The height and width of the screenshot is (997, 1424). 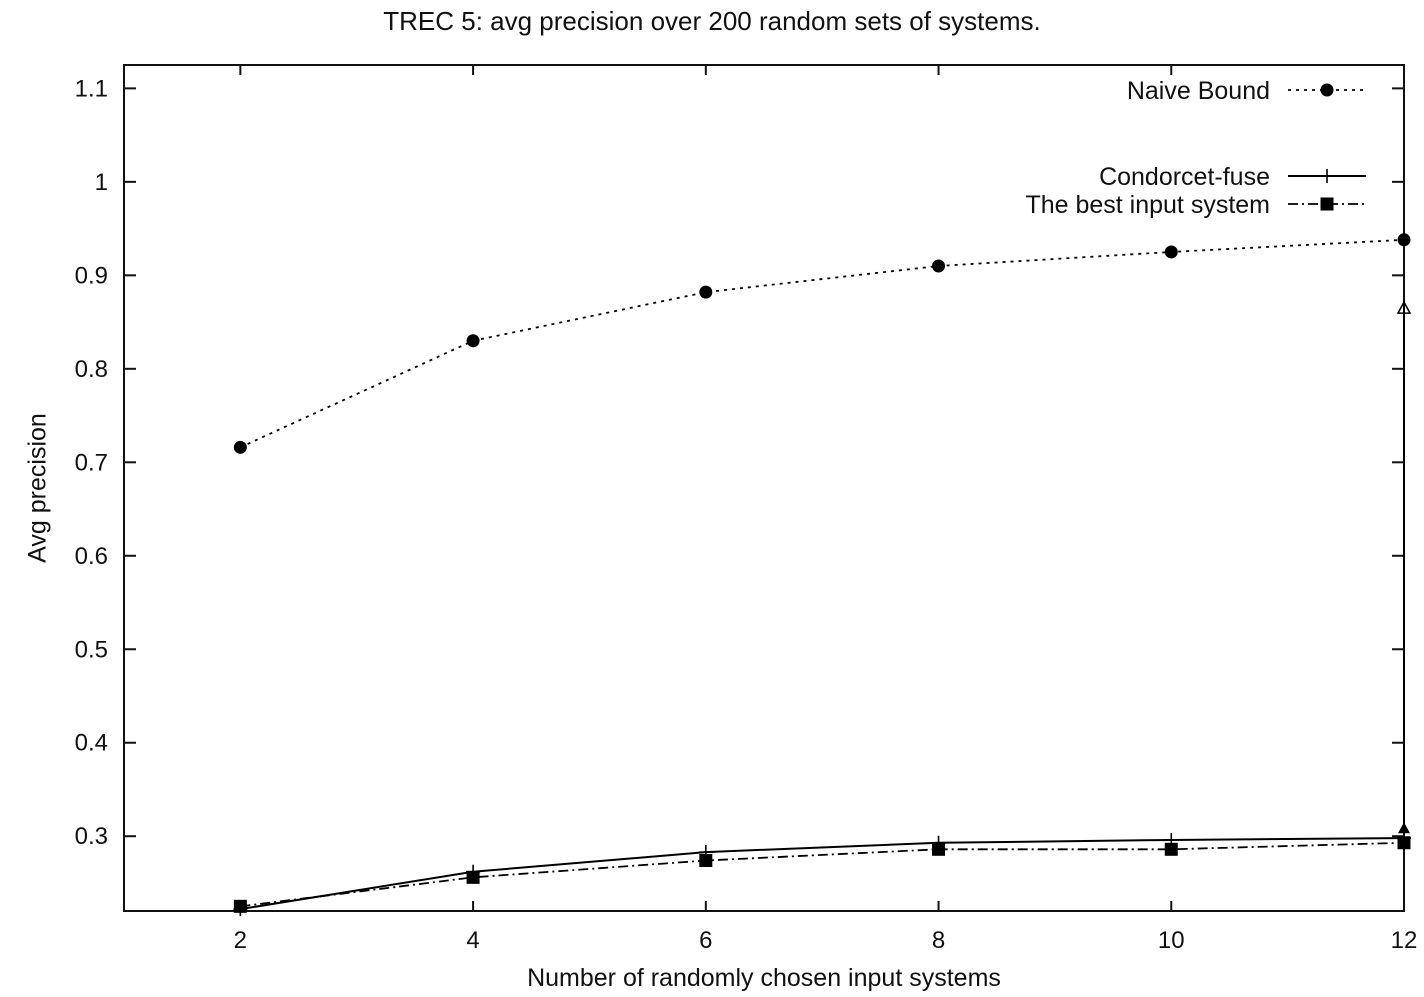 I want to click on x-tick-label: 4, so click(x=472, y=940).